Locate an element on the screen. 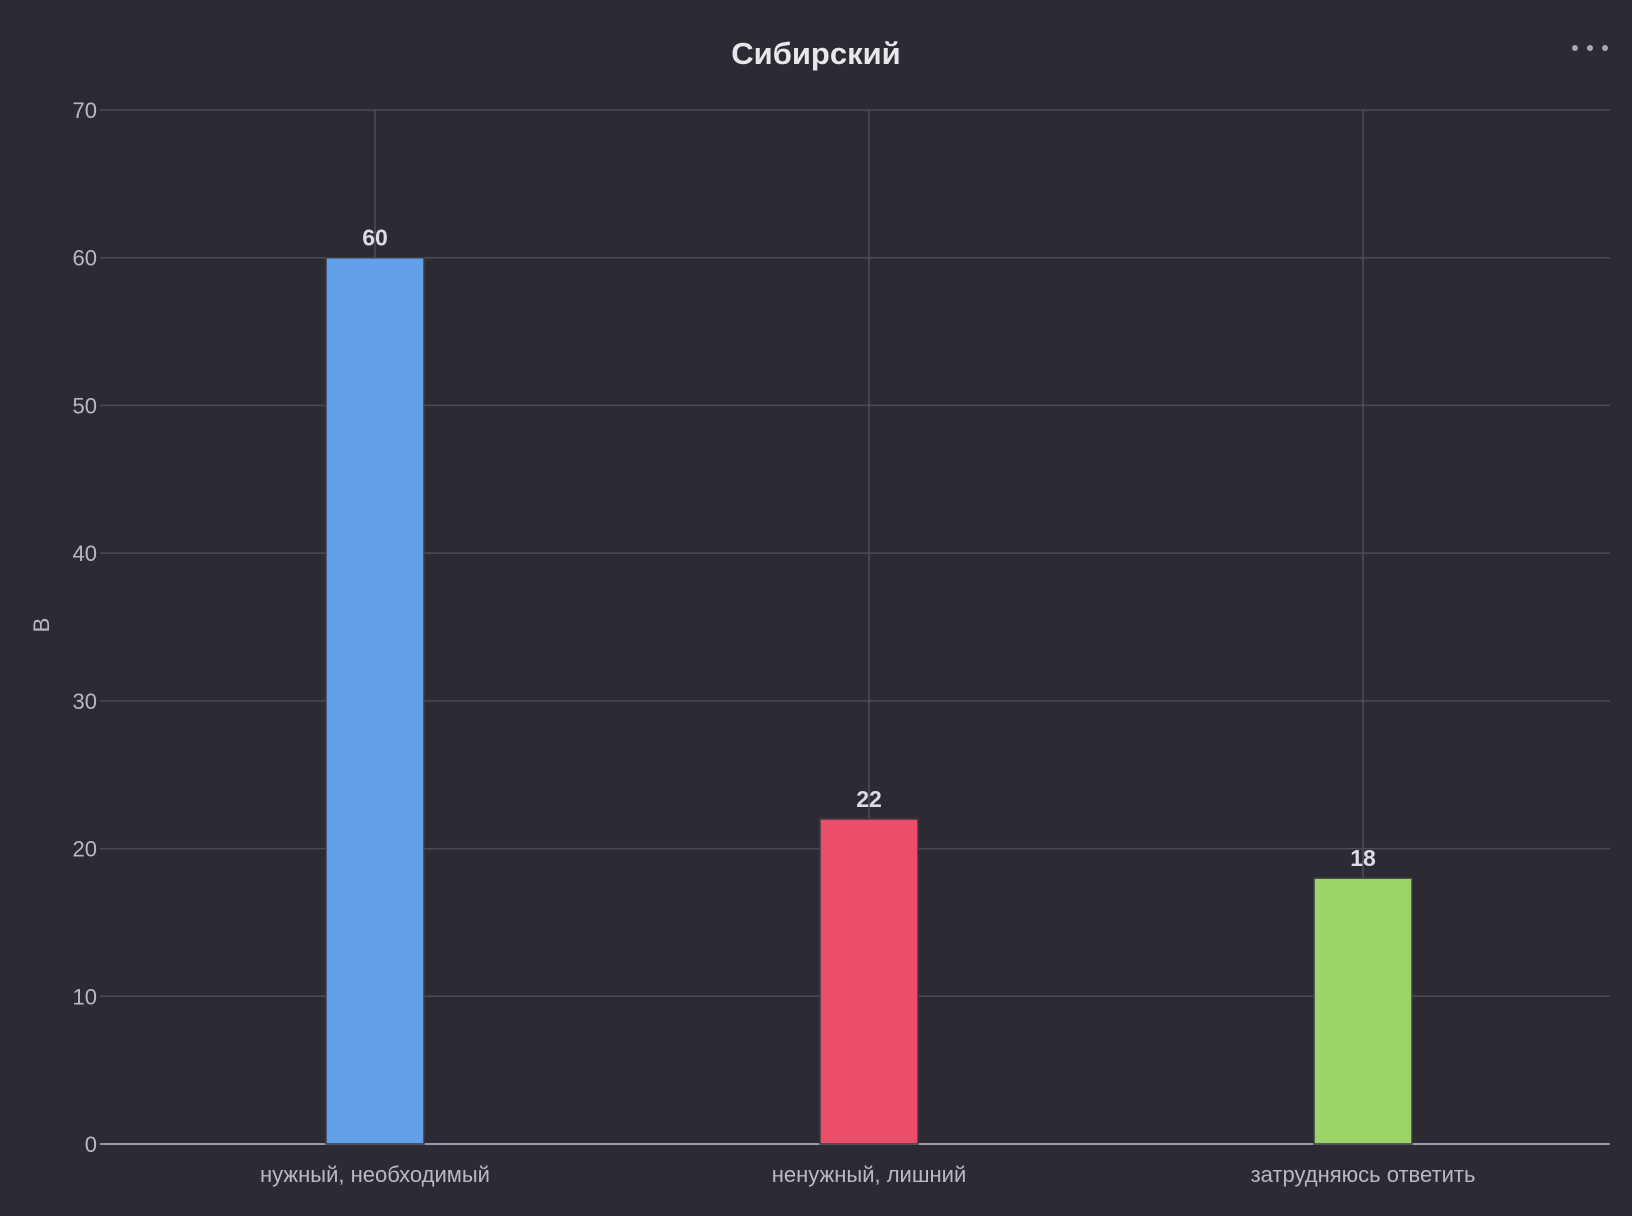 Image resolution: width=1632 pixels, height=1216 pixels. data-label: 22 is located at coordinates (869, 799).